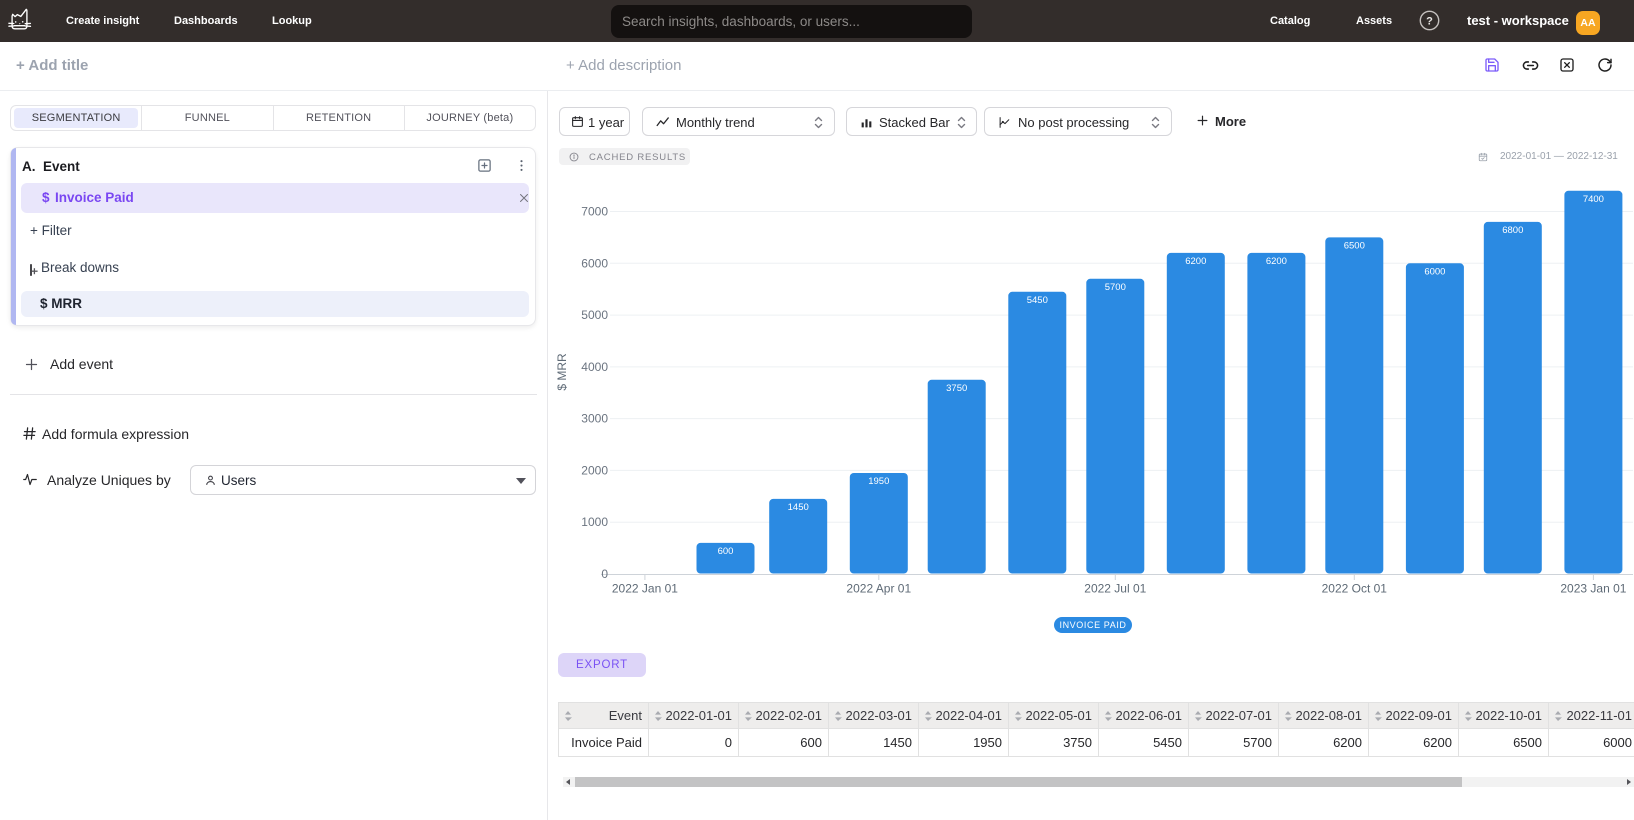 This screenshot has height=820, width=1634. I want to click on svg-text: 2022 Oct 01, so click(1355, 589).